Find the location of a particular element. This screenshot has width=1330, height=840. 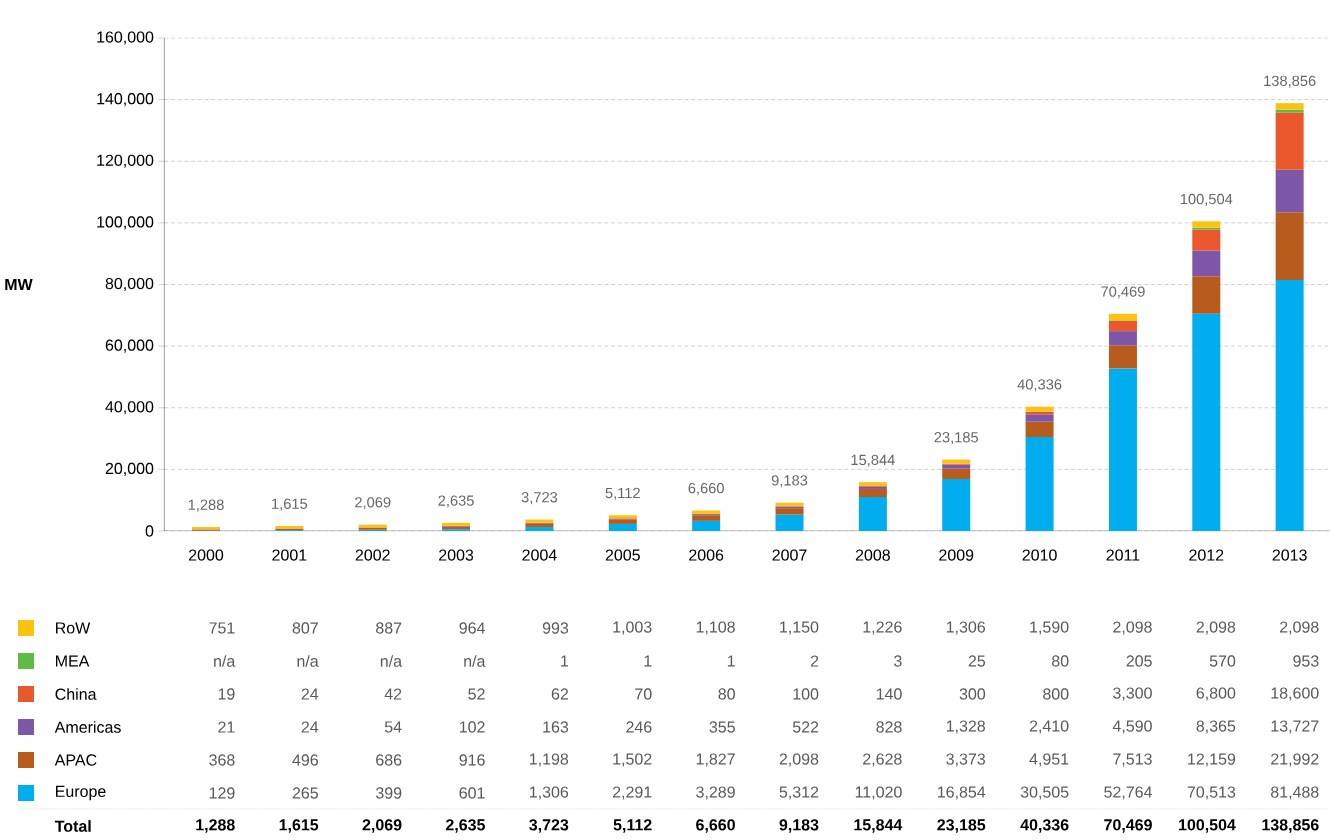

text: 40,336 is located at coordinates (1044, 826).